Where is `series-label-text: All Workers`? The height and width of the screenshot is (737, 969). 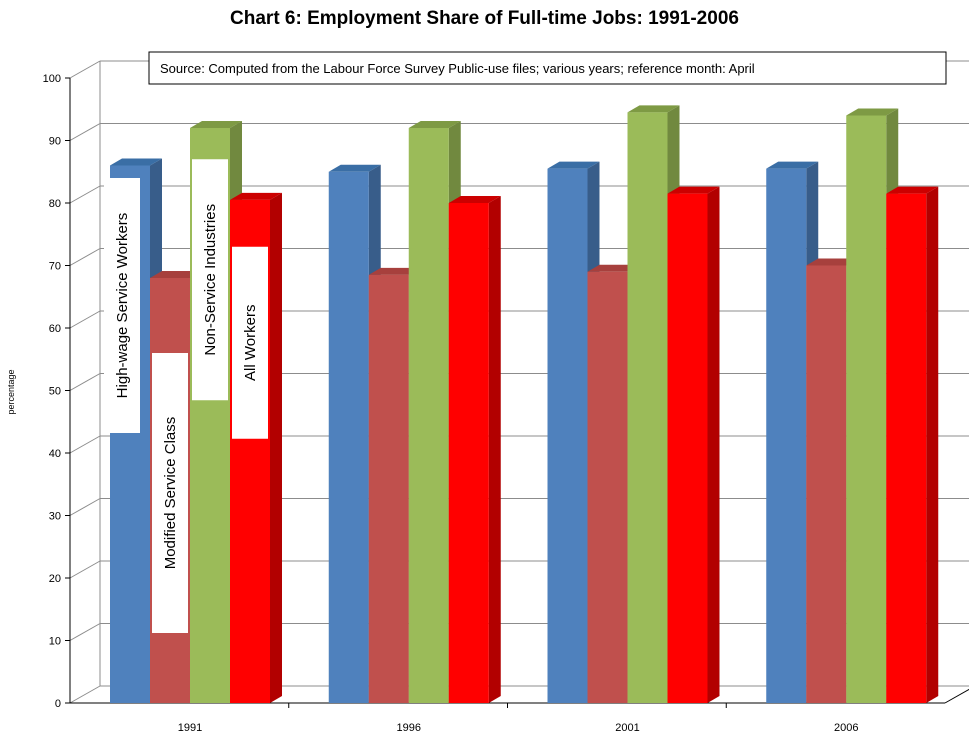 series-label-text: All Workers is located at coordinates (250, 343).